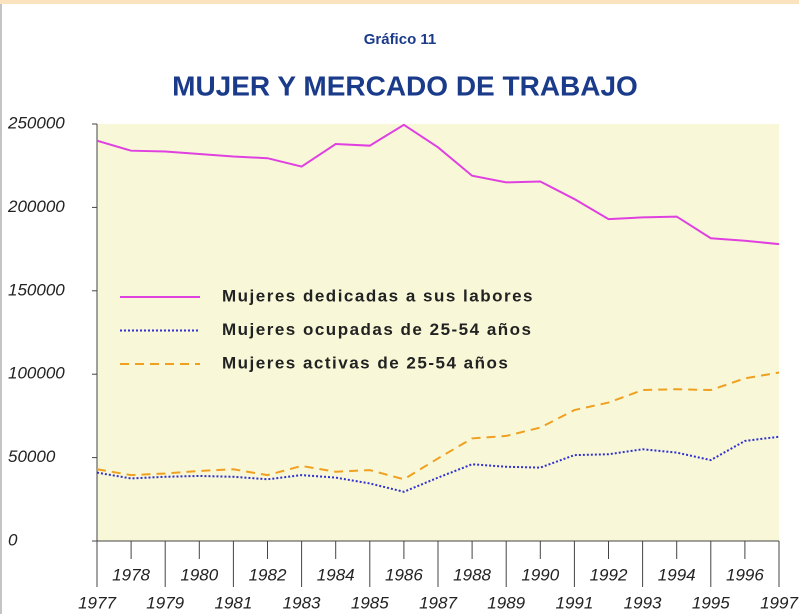  Describe the element at coordinates (643, 602) in the screenshot. I see `x-tick-label: 1993` at that location.